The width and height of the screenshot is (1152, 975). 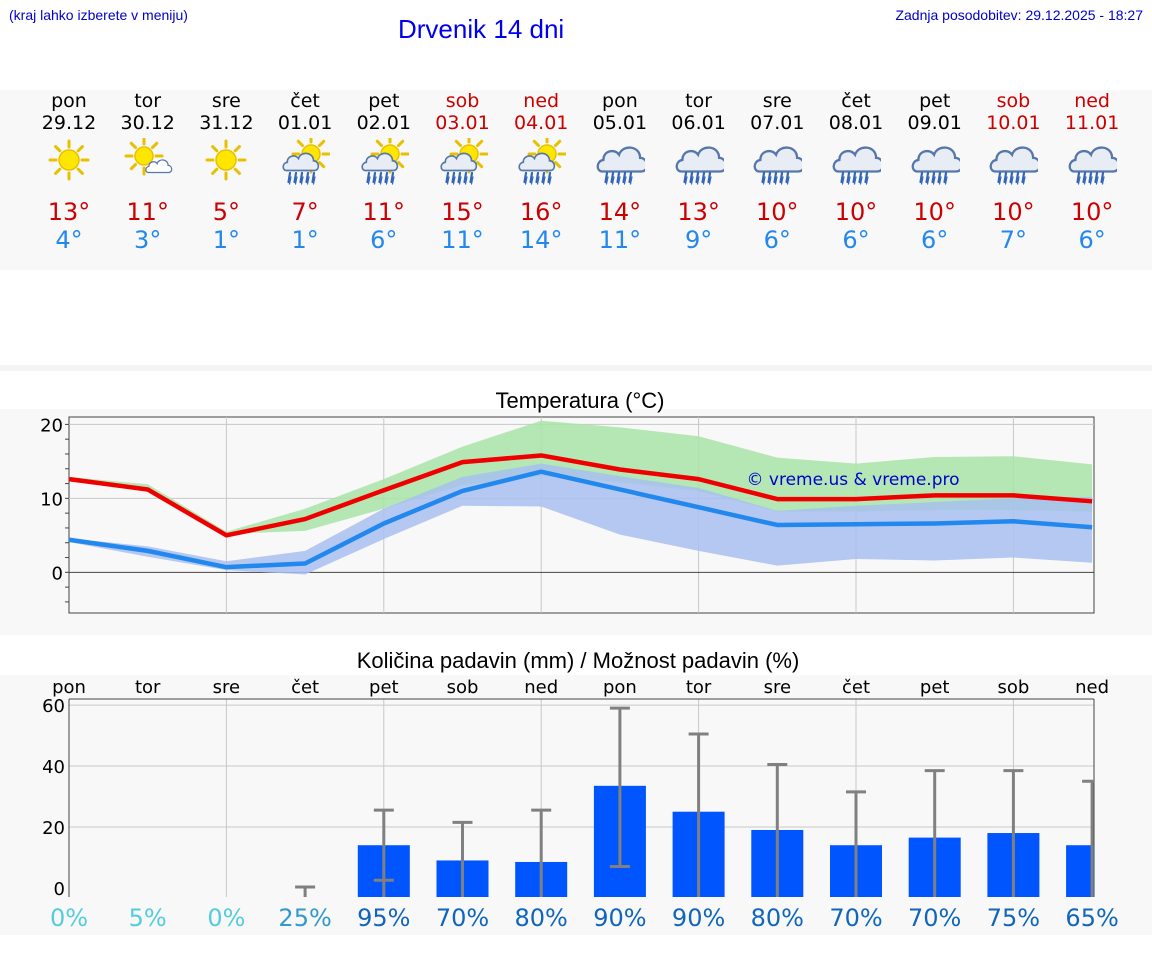 I want to click on day-max-temp: 5°, so click(x=226, y=212).